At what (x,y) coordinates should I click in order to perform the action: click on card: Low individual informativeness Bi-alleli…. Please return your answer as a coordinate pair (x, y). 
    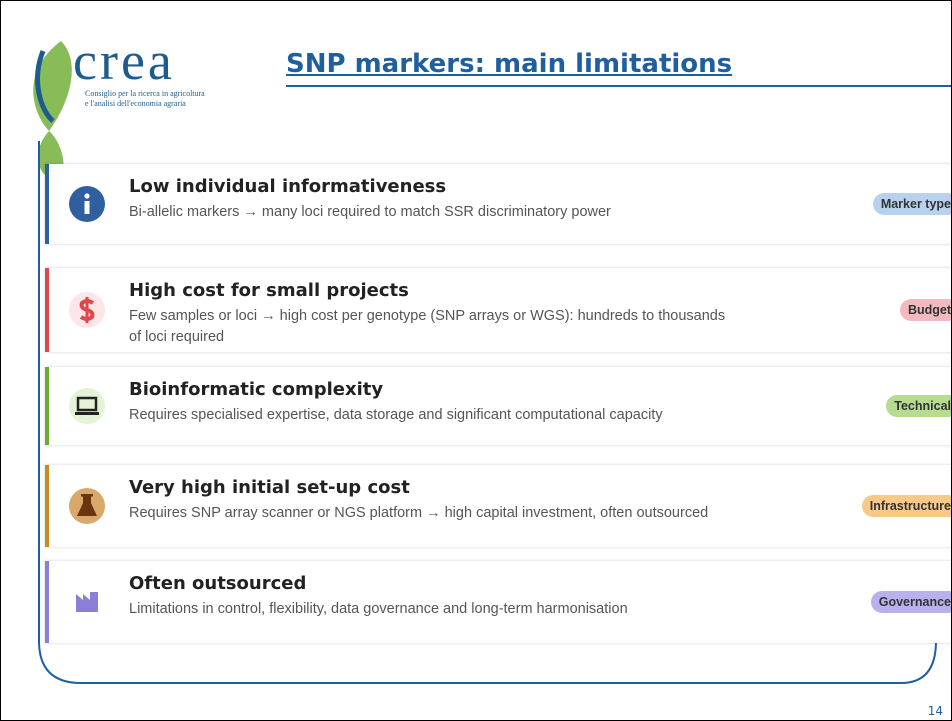
    Looking at the image, I should click on (498, 204).